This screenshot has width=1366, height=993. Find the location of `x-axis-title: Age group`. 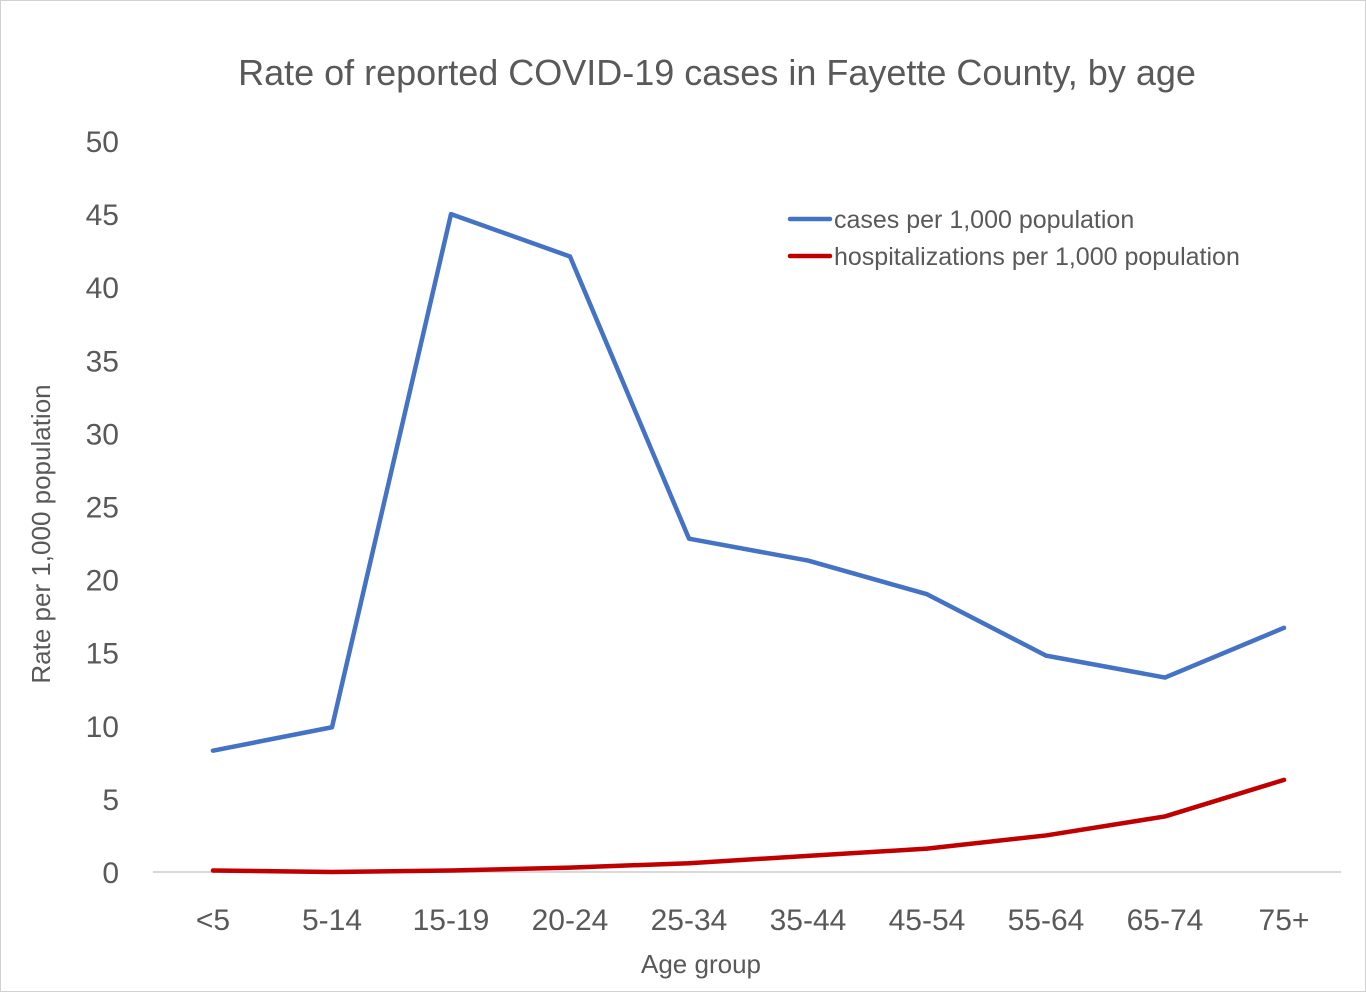

x-axis-title: Age group is located at coordinates (701, 964).